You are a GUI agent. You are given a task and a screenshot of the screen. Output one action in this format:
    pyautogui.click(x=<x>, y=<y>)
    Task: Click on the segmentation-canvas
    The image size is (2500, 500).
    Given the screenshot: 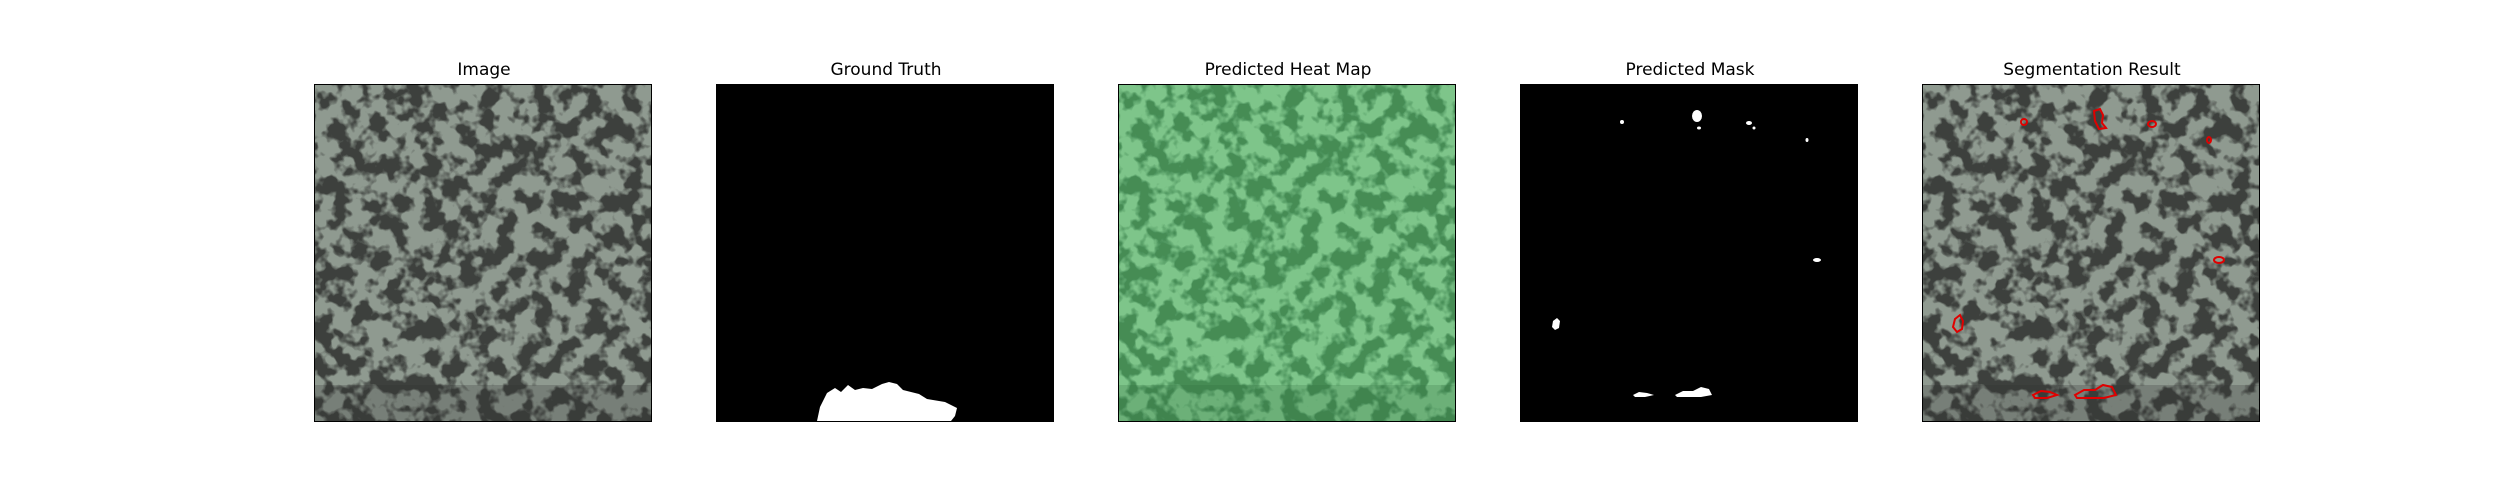 What is the action you would take?
    pyautogui.click(x=2091, y=253)
    